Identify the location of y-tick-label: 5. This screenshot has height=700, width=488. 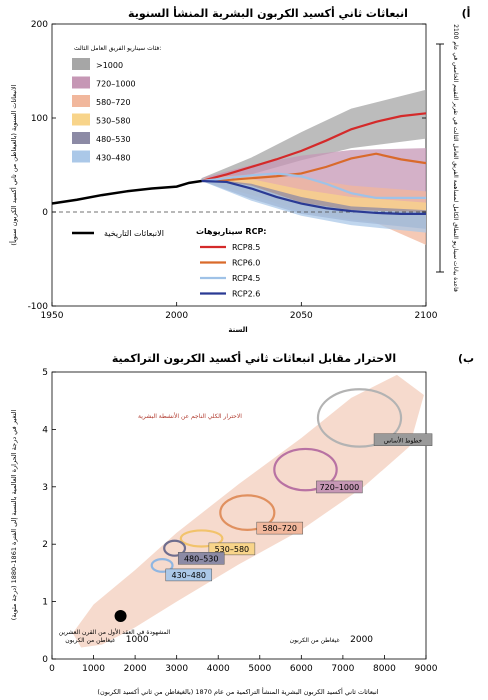
(45, 373).